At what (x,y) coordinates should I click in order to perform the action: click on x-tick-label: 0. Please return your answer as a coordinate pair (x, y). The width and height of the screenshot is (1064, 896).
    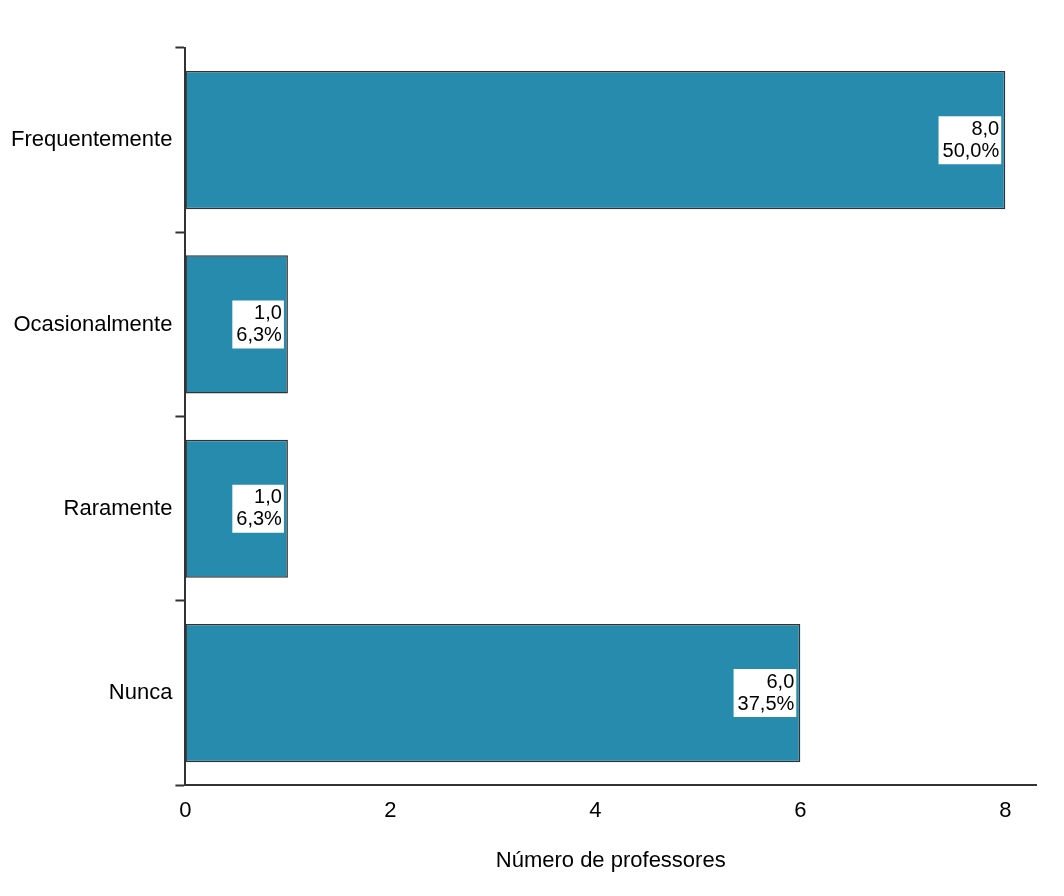
    Looking at the image, I should click on (185, 810).